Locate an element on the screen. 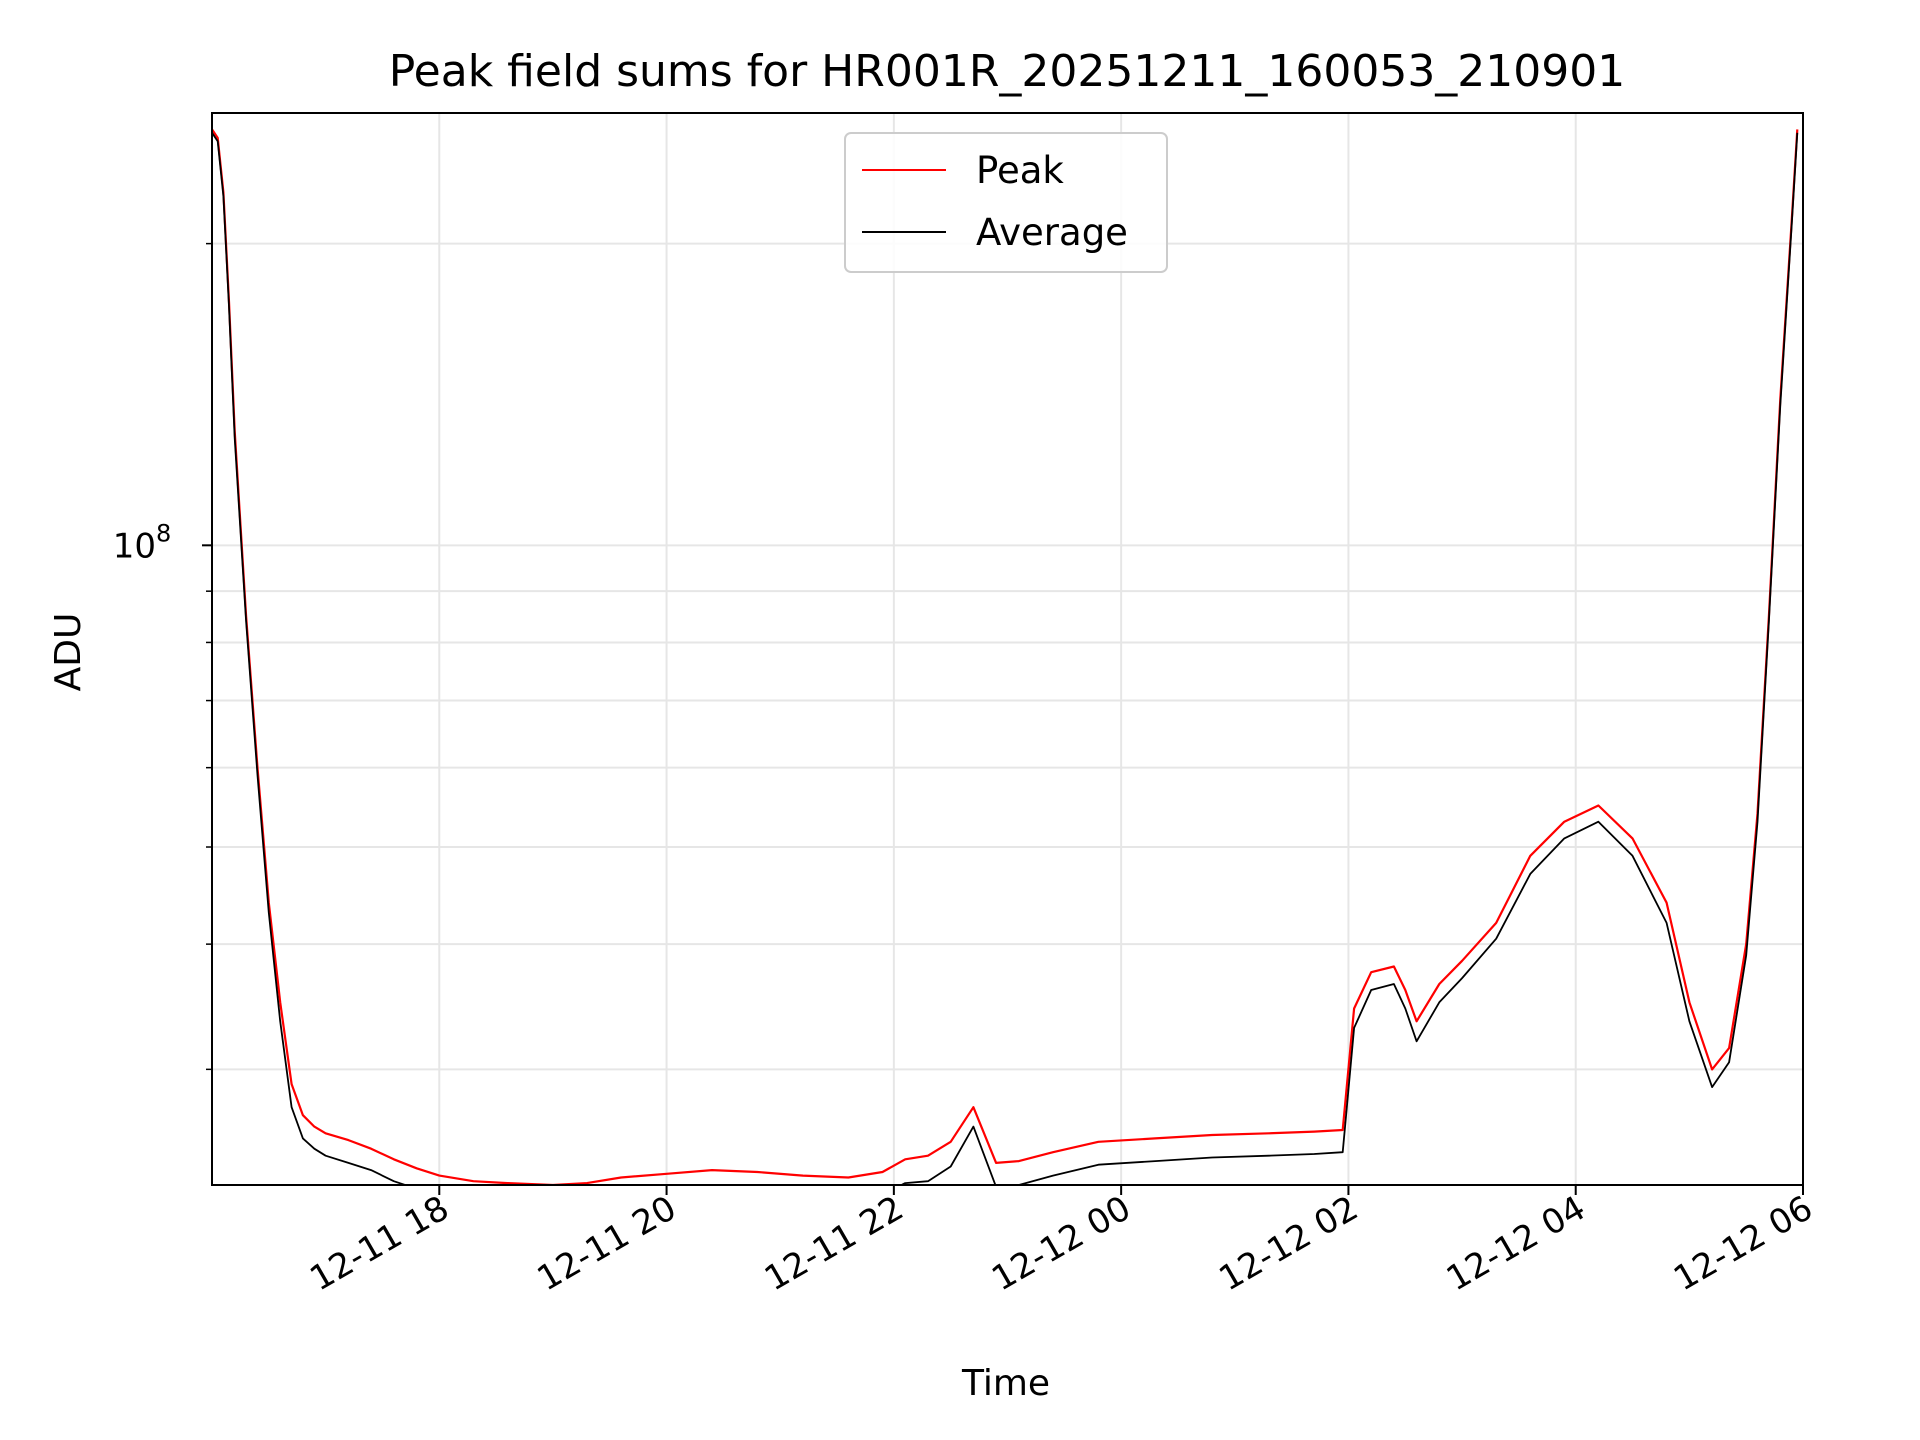 This screenshot has width=1920, height=1440. y-axis-ticks: 108 is located at coordinates (162, 656).